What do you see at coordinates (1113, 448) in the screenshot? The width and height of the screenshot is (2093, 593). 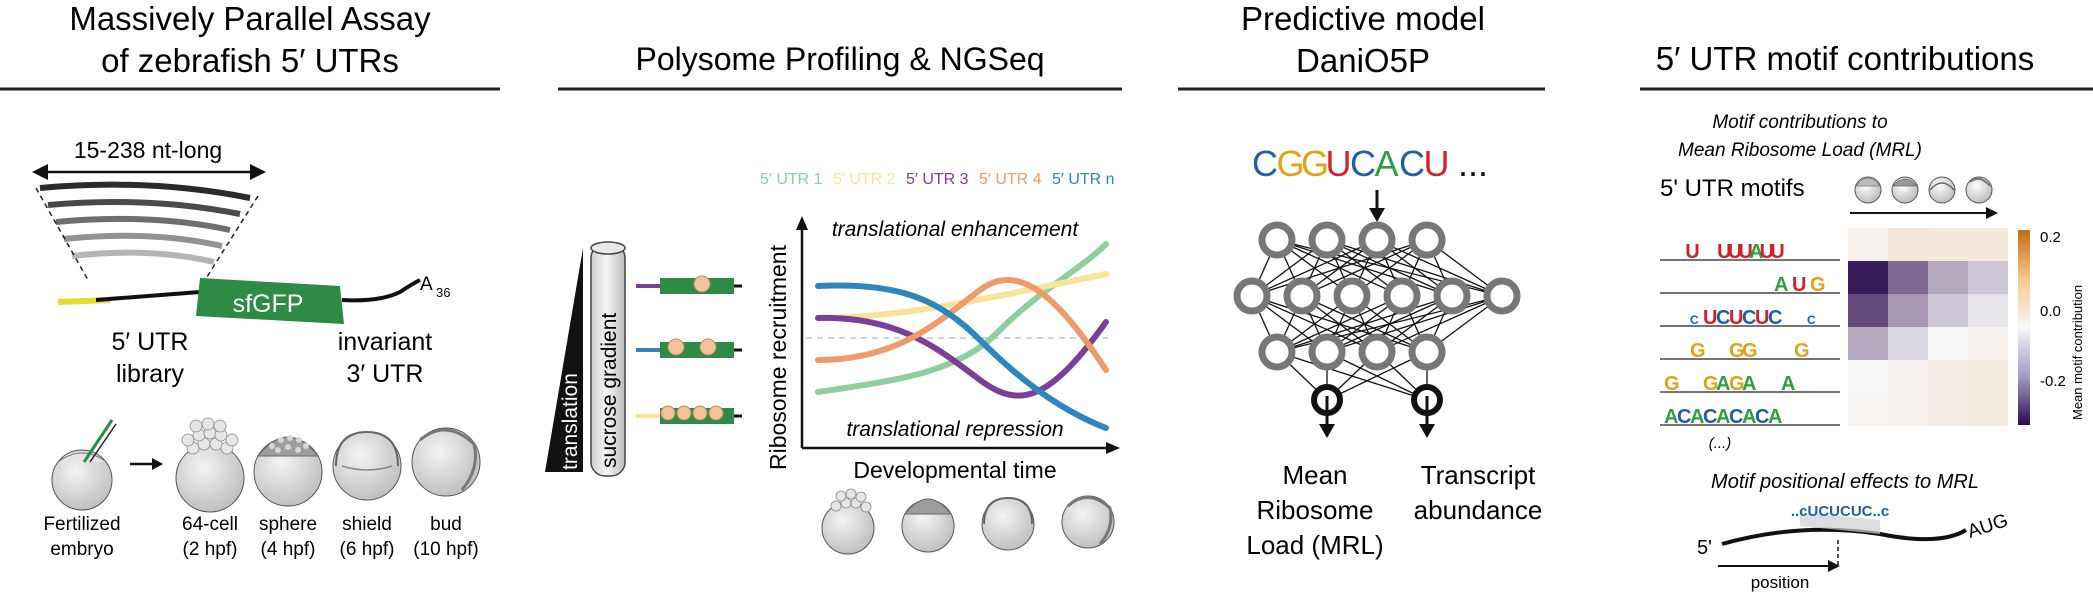 I see `x-axis-arrowhead` at bounding box center [1113, 448].